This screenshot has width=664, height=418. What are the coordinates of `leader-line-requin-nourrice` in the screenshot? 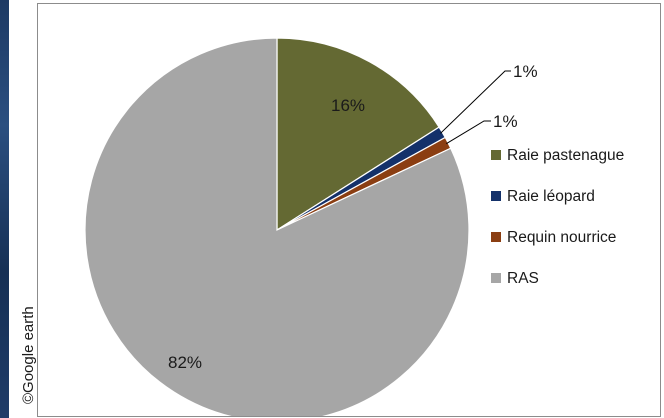 It's located at (468, 132).